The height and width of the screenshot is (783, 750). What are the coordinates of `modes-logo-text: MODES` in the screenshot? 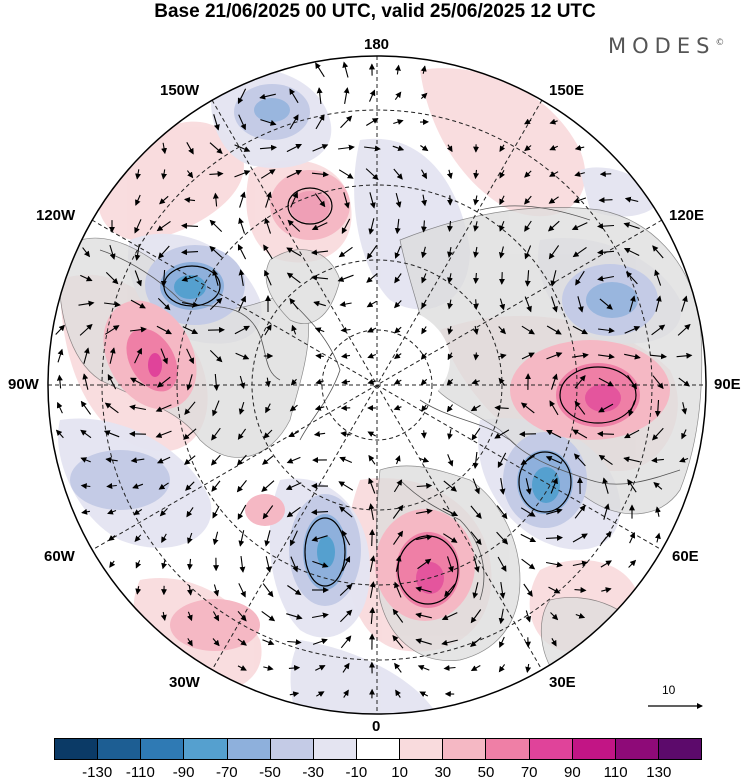 It's located at (662, 46).